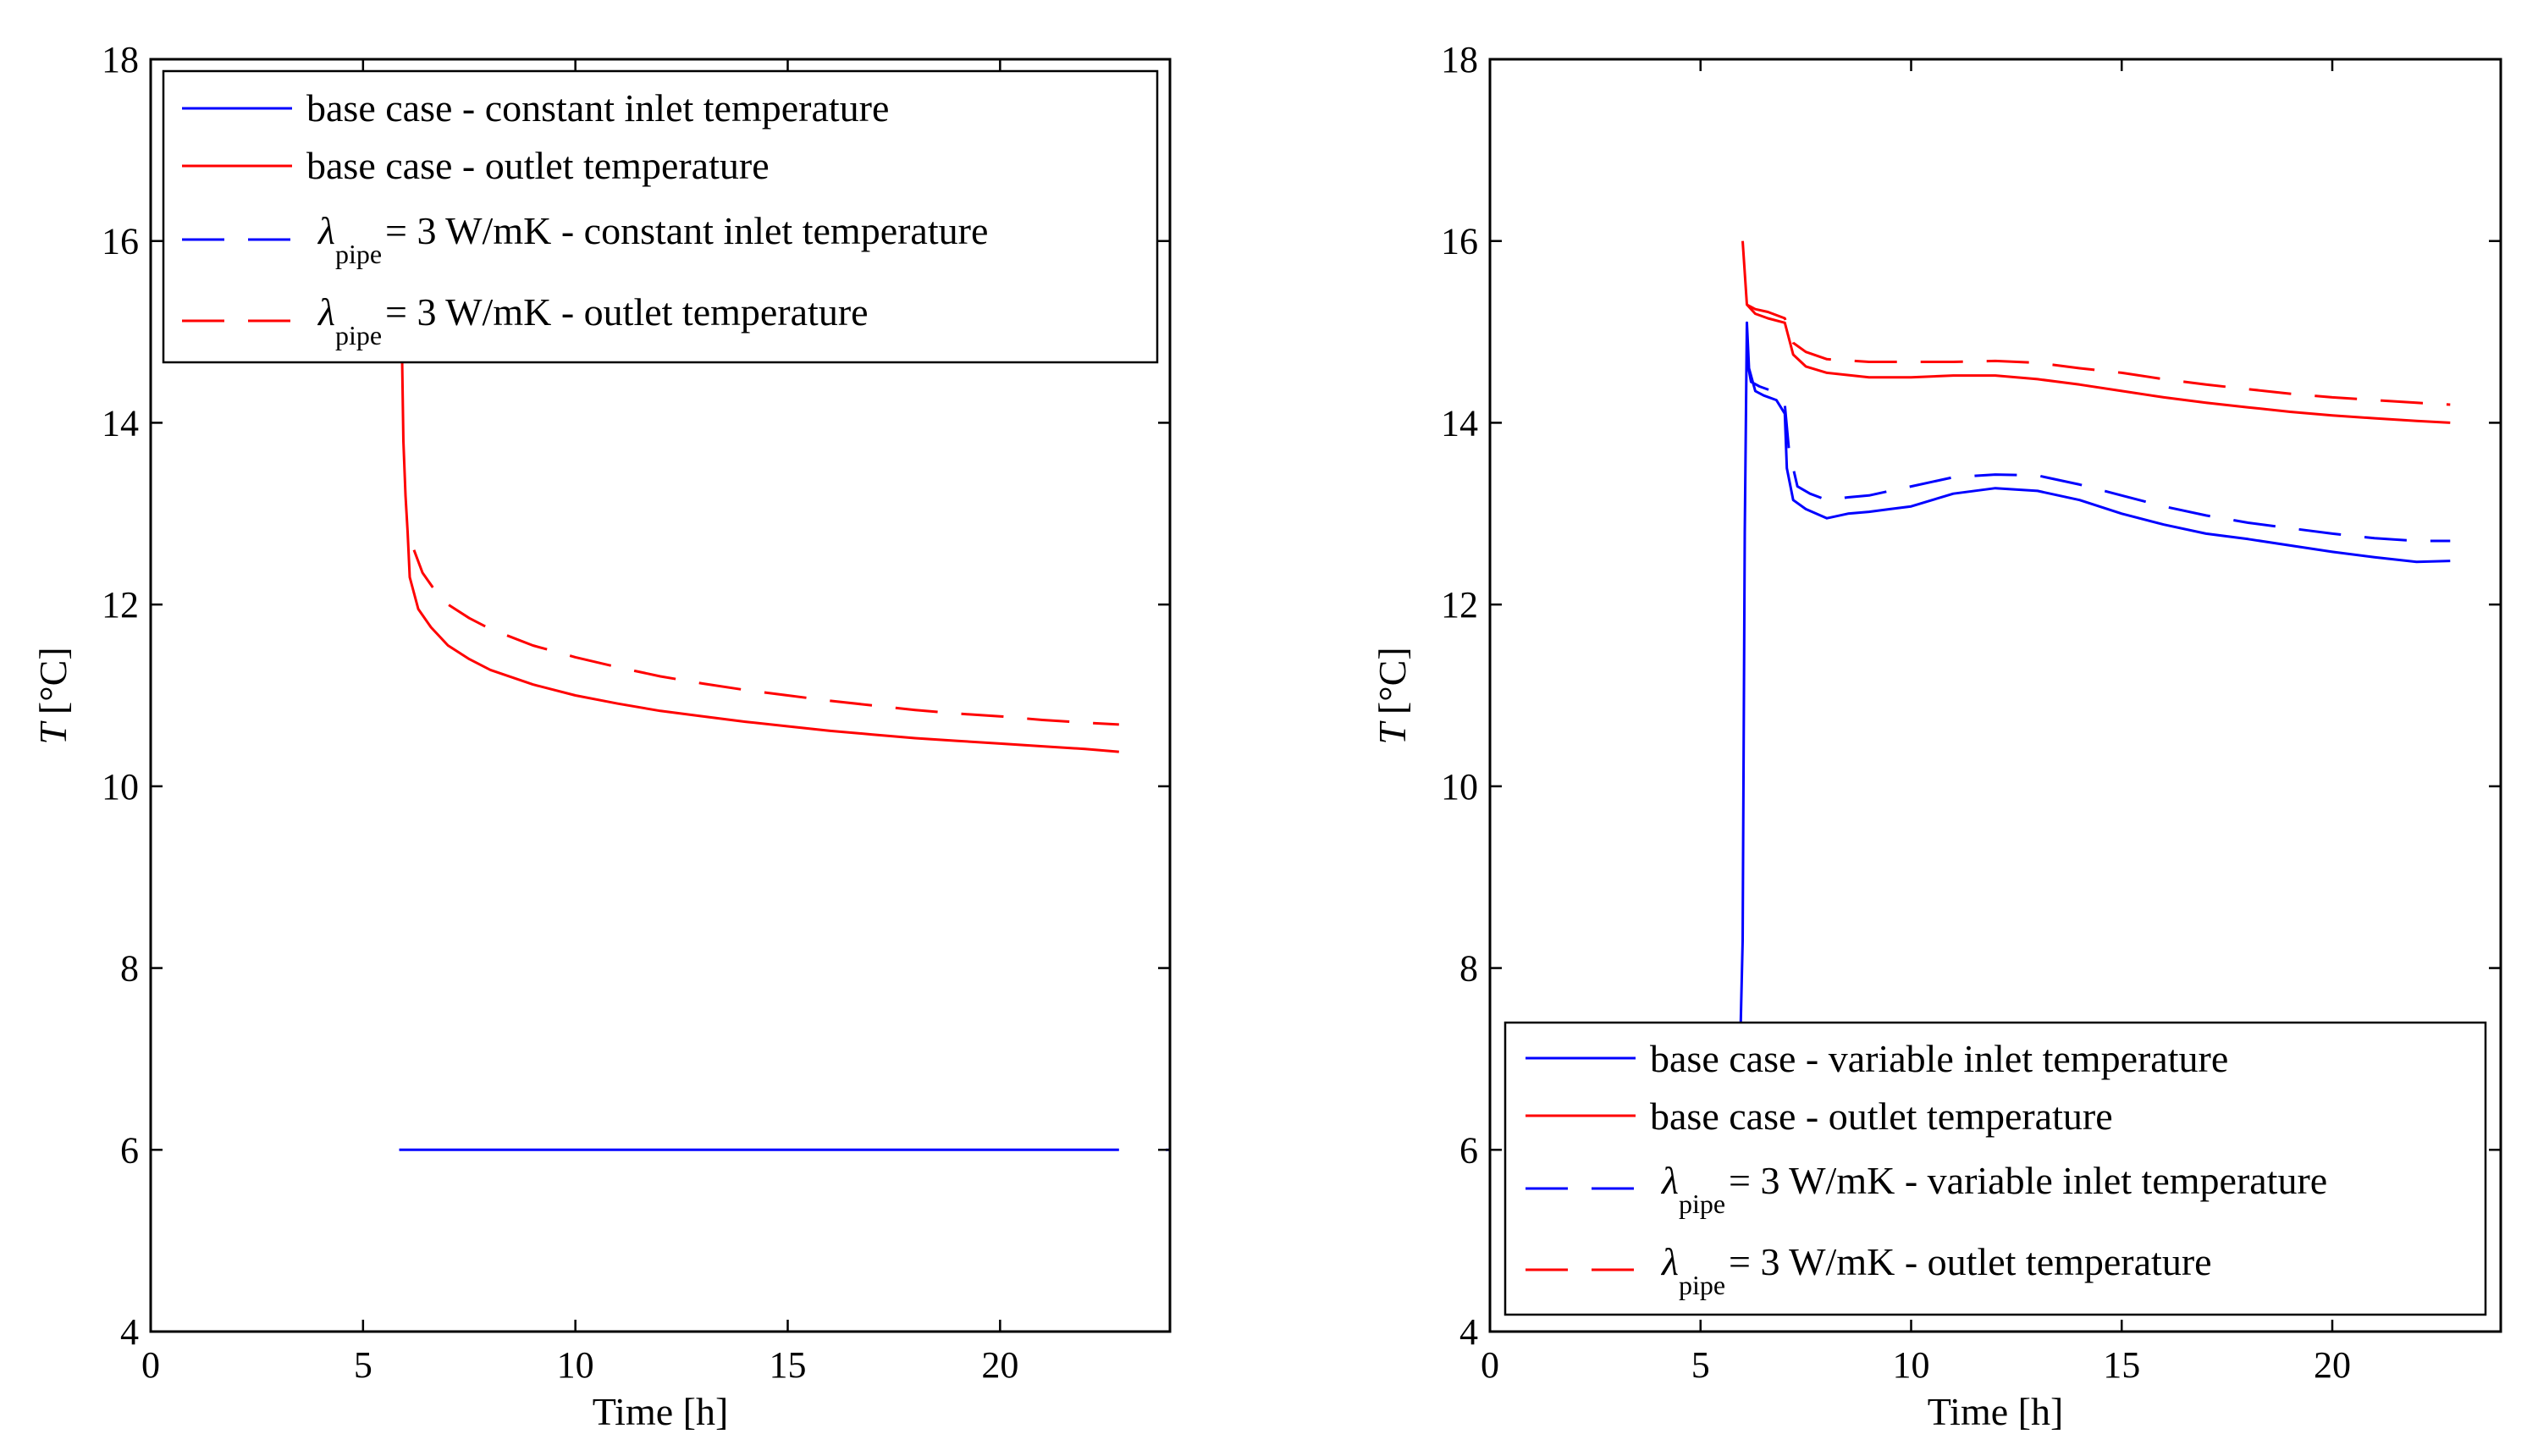 Image resolution: width=2538 pixels, height=1456 pixels. I want to click on left-legend-label-3: λpipe= 3 W/mK - outlet temperature, so click(593, 320).